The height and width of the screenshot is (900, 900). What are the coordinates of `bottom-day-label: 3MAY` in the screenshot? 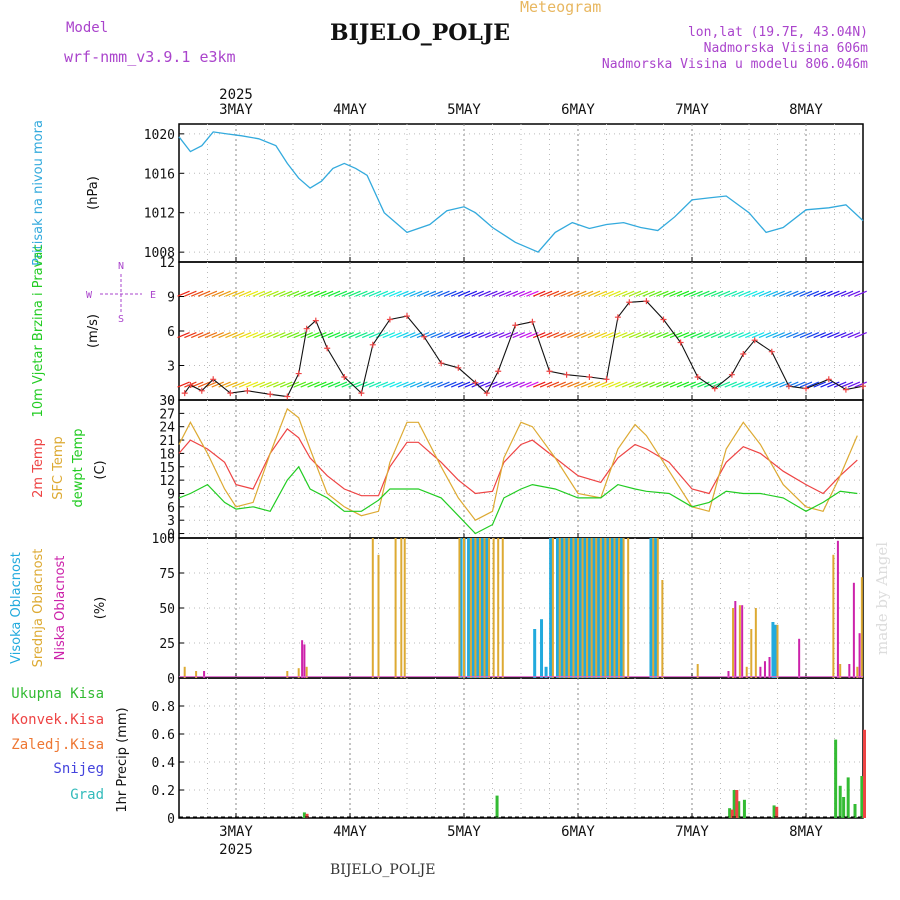 It's located at (236, 832).